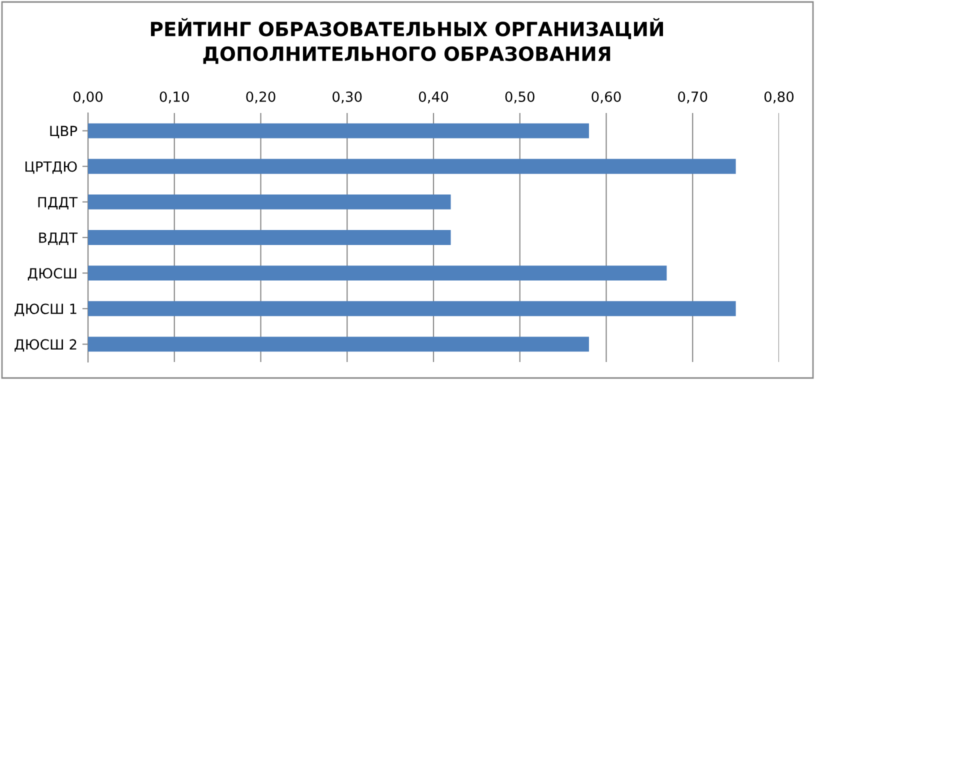 This screenshot has height=768, width=961. Describe the element at coordinates (45, 310) in the screenshot. I see `y-tick-label: ДЮСШ 1` at that location.